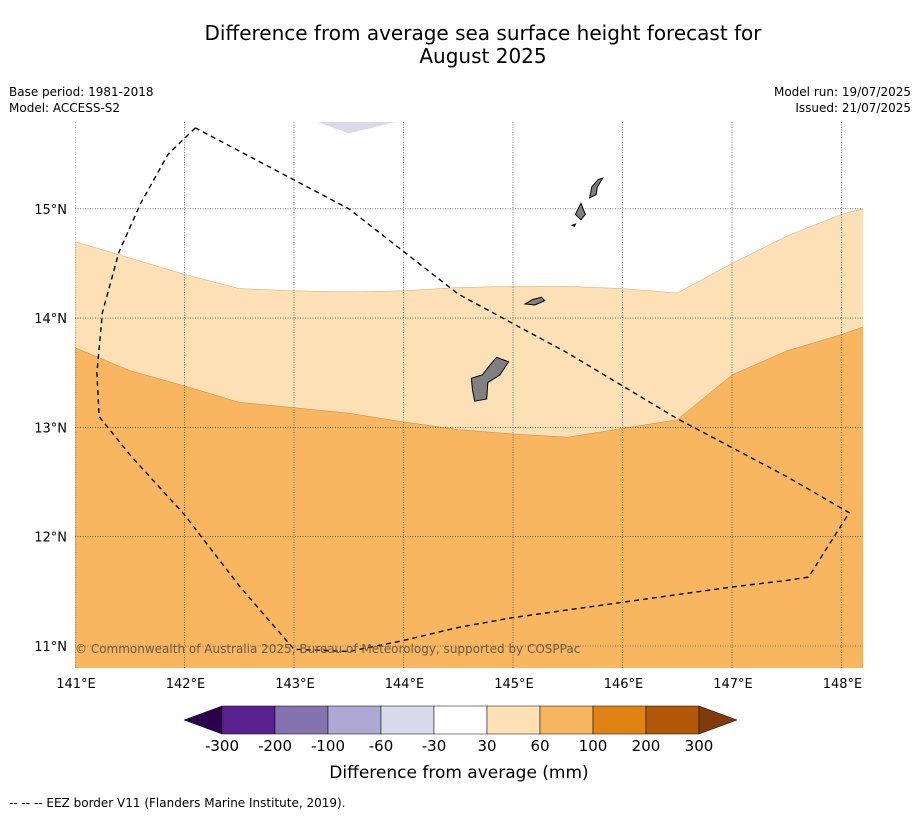 Image resolution: width=919 pixels, height=816 pixels. I want to click on colorbar-tick-labels: -300 -200 -100 -60 -30 30 60 100 200 300, so click(459, 746).